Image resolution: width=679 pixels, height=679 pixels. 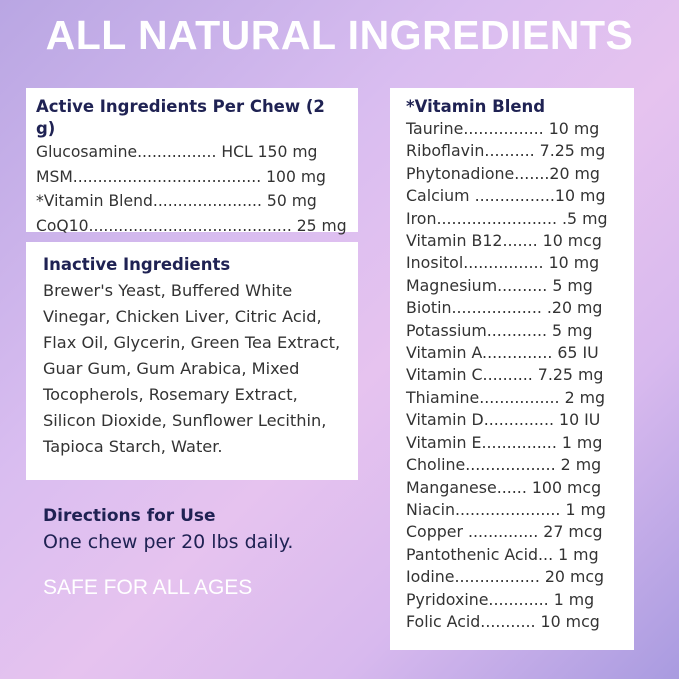 What do you see at coordinates (339, 35) in the screenshot?
I see `page-title: ALL NATURAL INGREDIENTS` at bounding box center [339, 35].